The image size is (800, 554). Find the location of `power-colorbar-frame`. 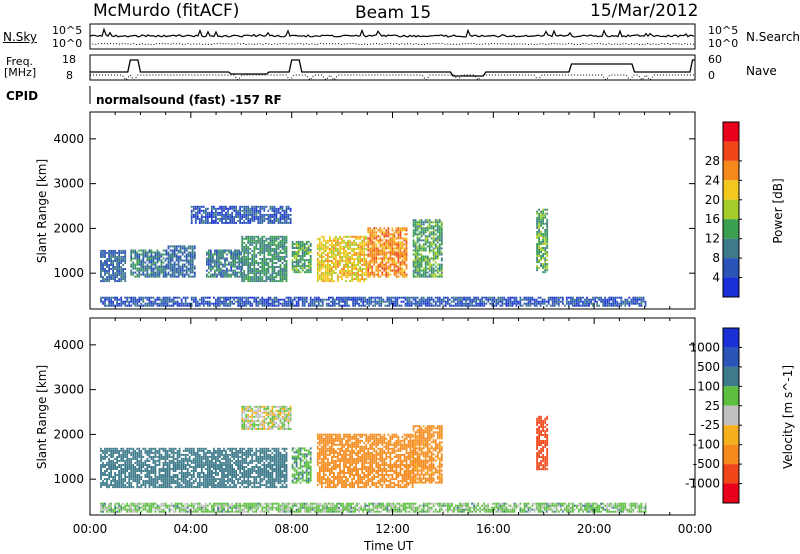

power-colorbar-frame is located at coordinates (731, 209).